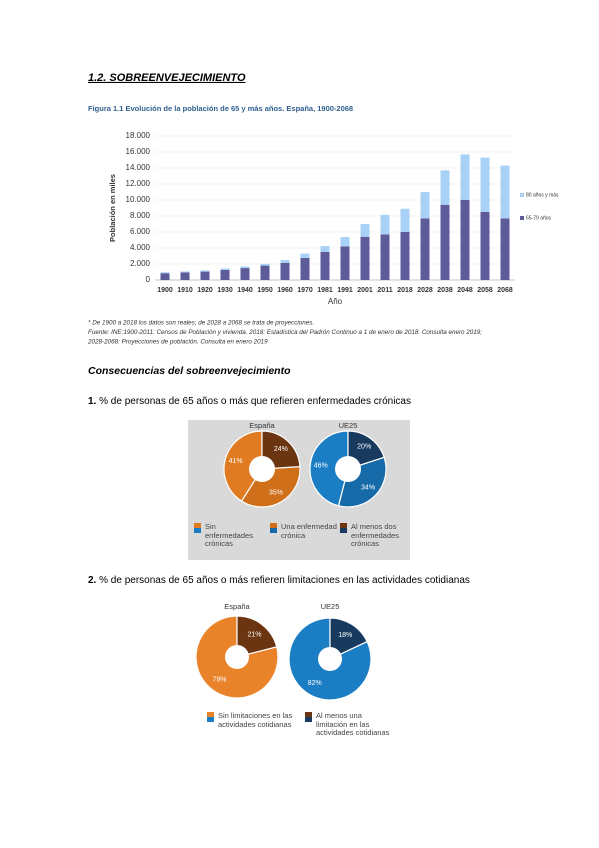 This screenshot has height=848, width=599. Describe the element at coordinates (138, 167) in the screenshot. I see `y-tick-label: 14.000` at that location.